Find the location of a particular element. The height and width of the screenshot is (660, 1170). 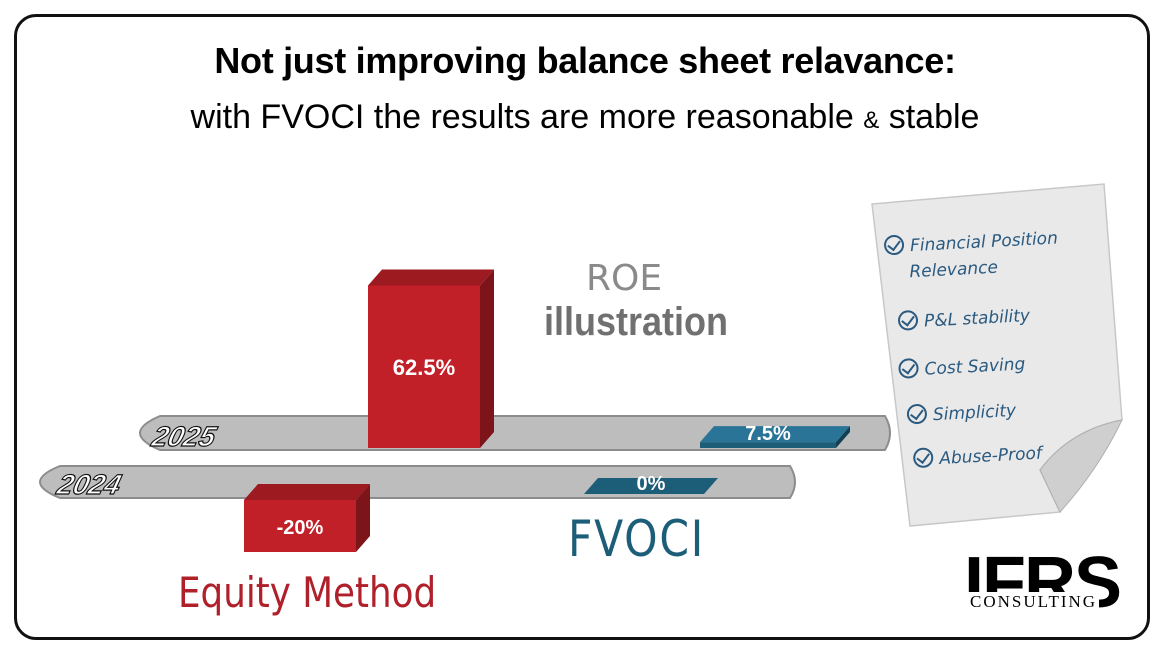

data-label-equity-2025: 62.5% is located at coordinates (424, 367).